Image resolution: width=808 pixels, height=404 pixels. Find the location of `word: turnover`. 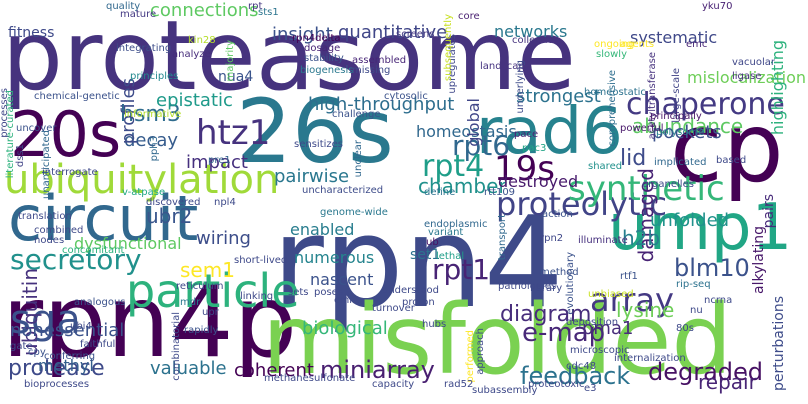

word: turnover is located at coordinates (393, 308).